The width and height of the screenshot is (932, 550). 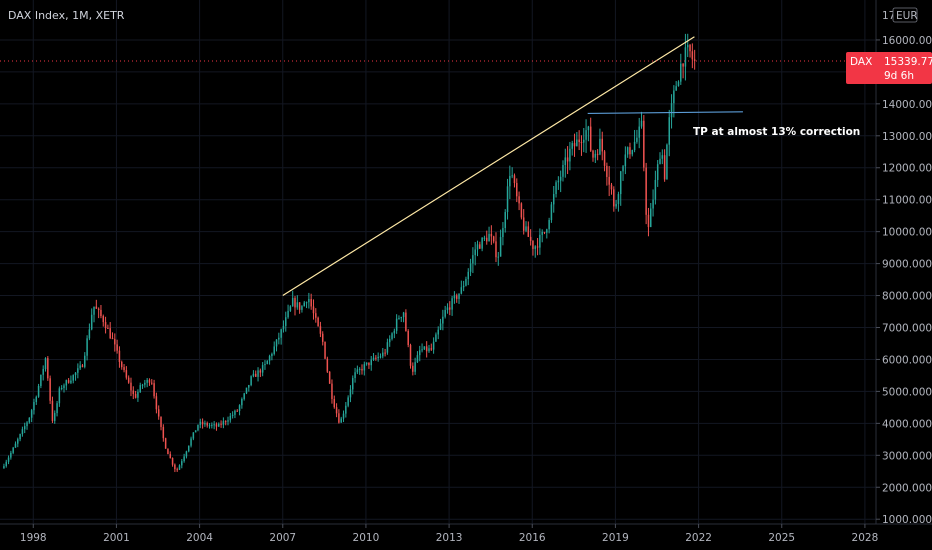 I want to click on last-price-badge: DAX 15339.770 9d 6h, so click(x=889, y=68).